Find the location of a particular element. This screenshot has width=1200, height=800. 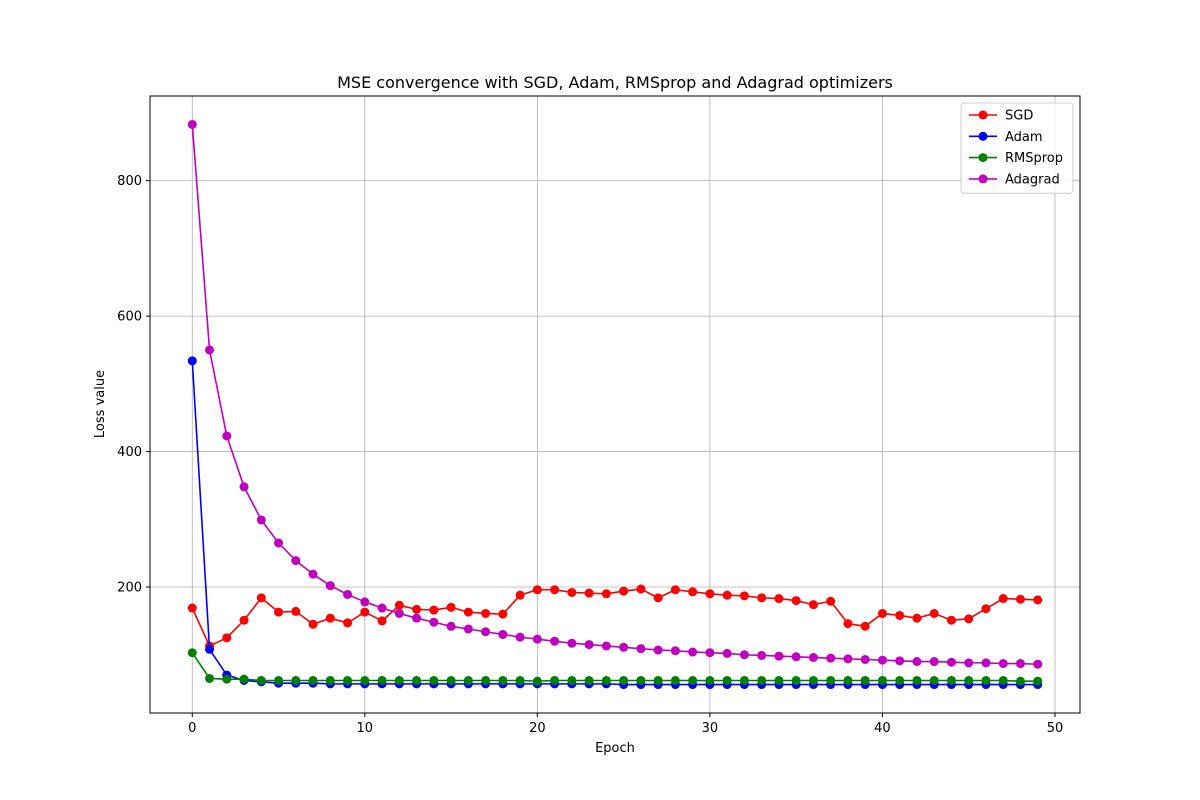

y-tick-label: 400 is located at coordinates (129, 452).